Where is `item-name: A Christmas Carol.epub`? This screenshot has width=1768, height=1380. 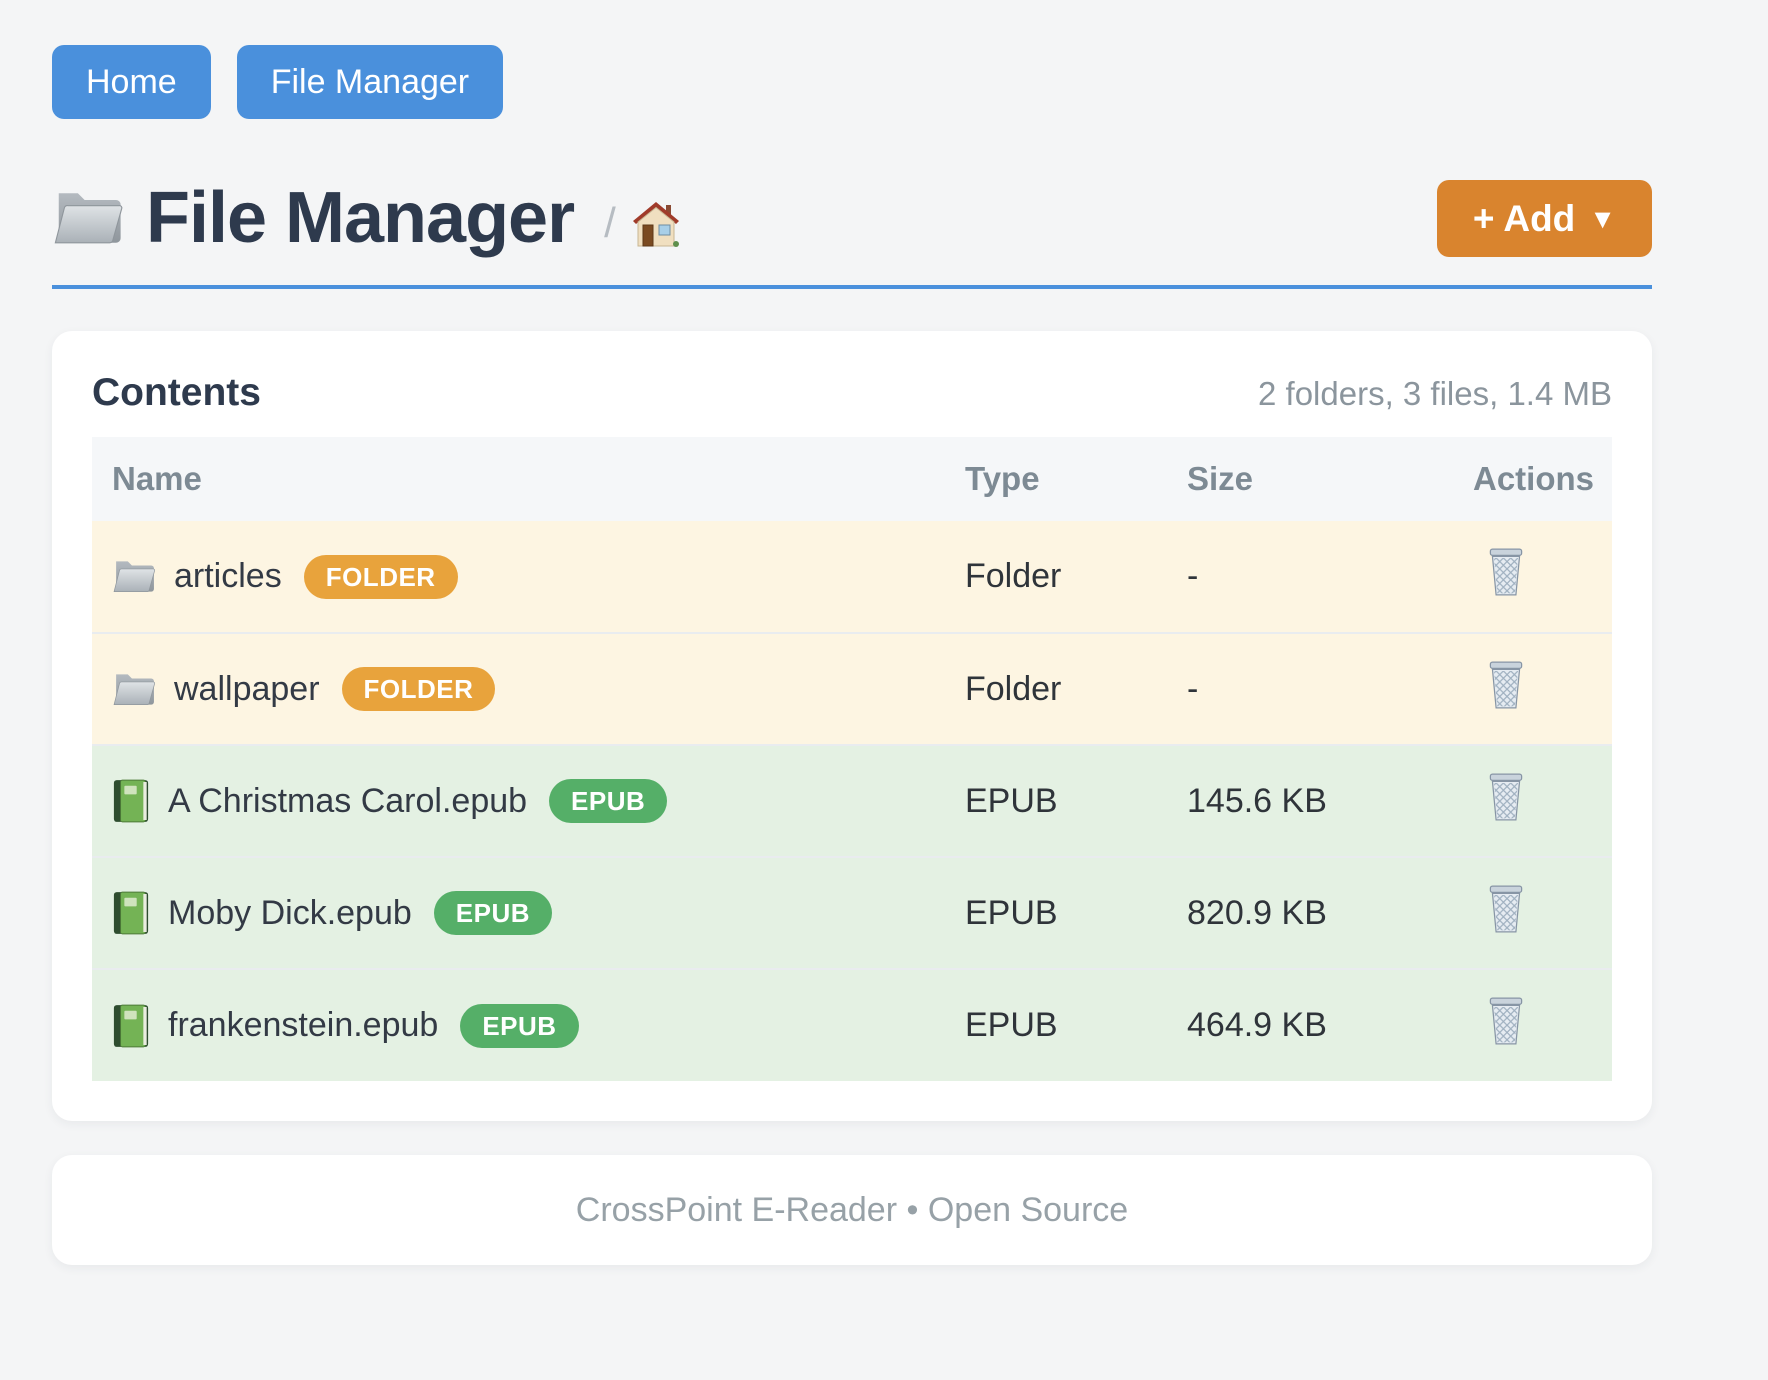
item-name: A Christmas Carol.epub is located at coordinates (348, 800).